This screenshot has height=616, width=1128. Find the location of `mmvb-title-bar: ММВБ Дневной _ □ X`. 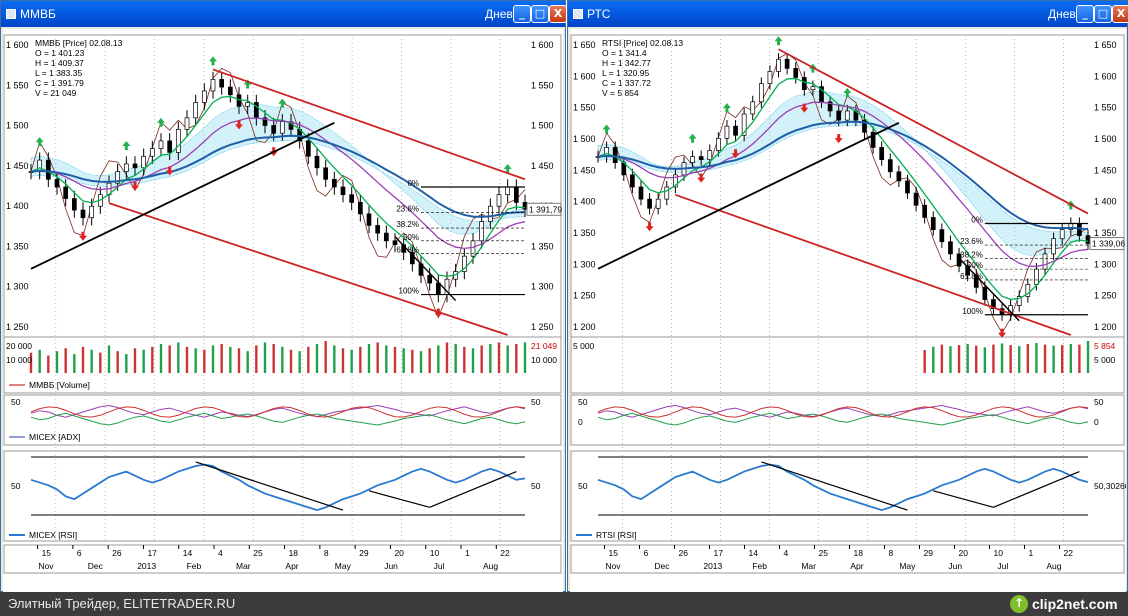

mmvb-title-bar: ММВБ Дневной _ □ X is located at coordinates (284, 14).